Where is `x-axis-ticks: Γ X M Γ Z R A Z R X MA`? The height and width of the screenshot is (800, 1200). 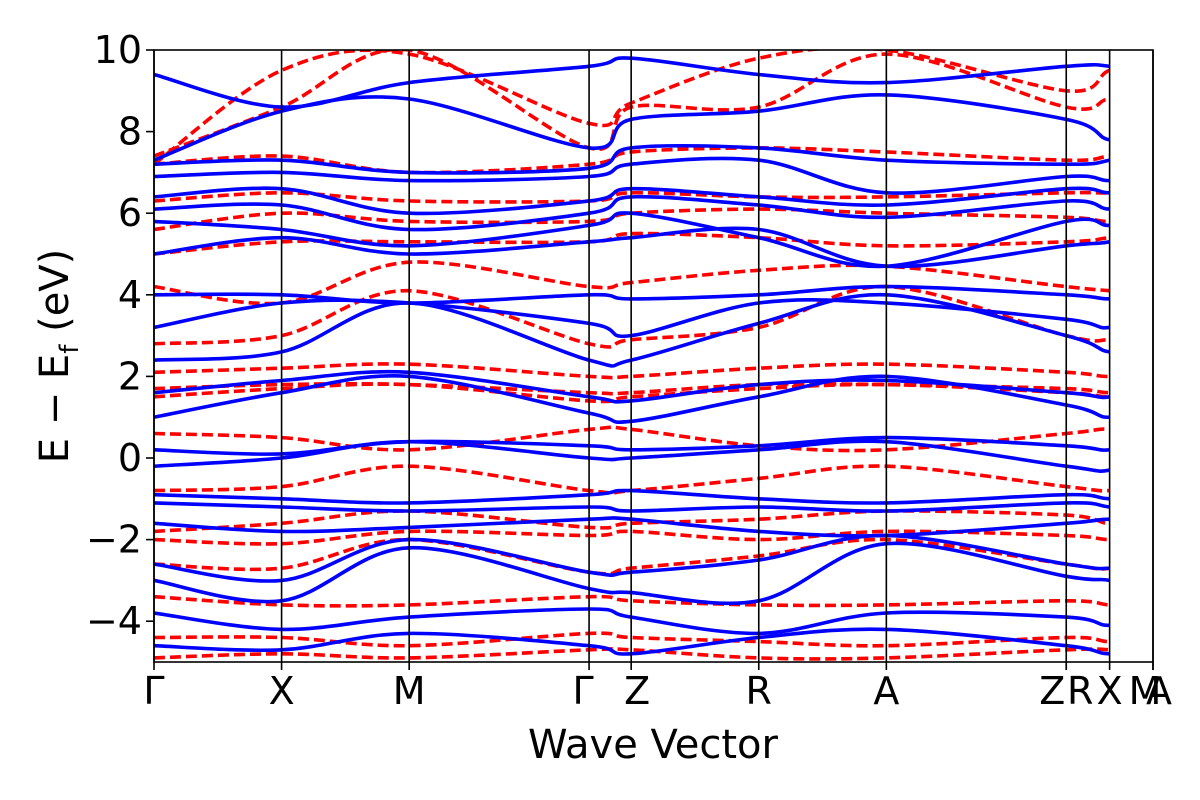 x-axis-ticks: Γ X M Γ Z R A Z R X MA is located at coordinates (657, 687).